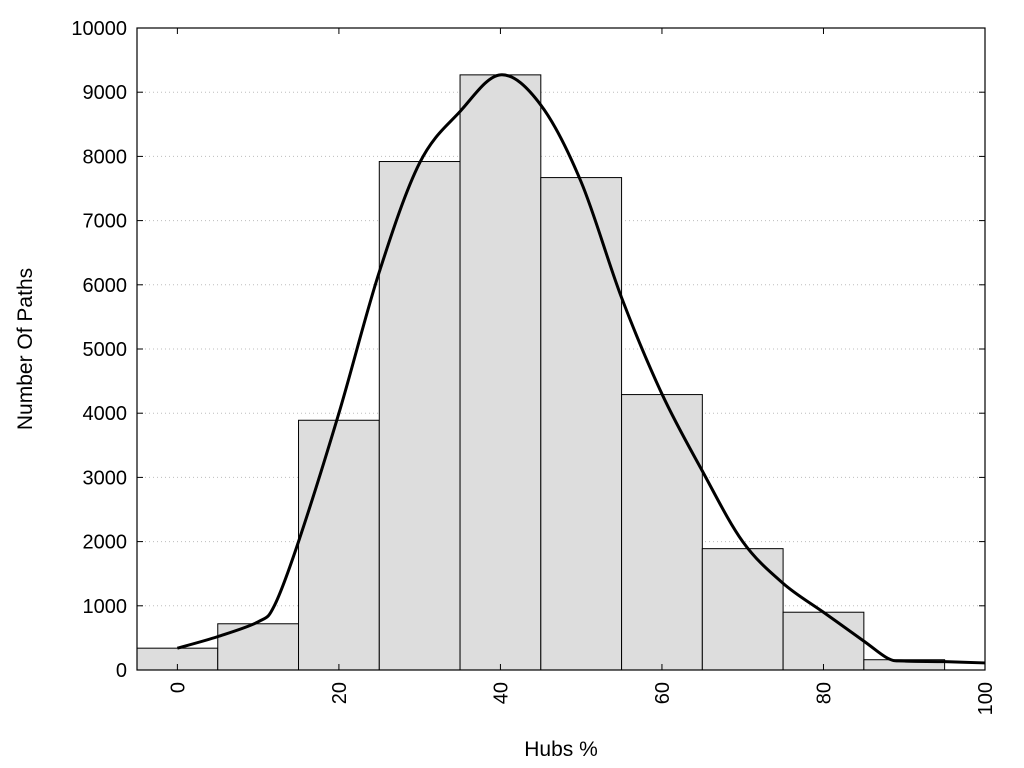  What do you see at coordinates (824, 693) in the screenshot?
I see `x-tick-label: 80` at bounding box center [824, 693].